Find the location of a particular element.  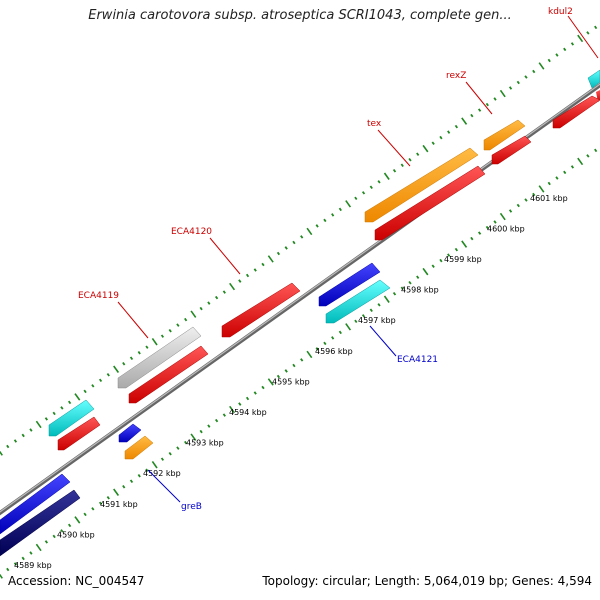

tick-label: 4601 kbp is located at coordinates (549, 198).